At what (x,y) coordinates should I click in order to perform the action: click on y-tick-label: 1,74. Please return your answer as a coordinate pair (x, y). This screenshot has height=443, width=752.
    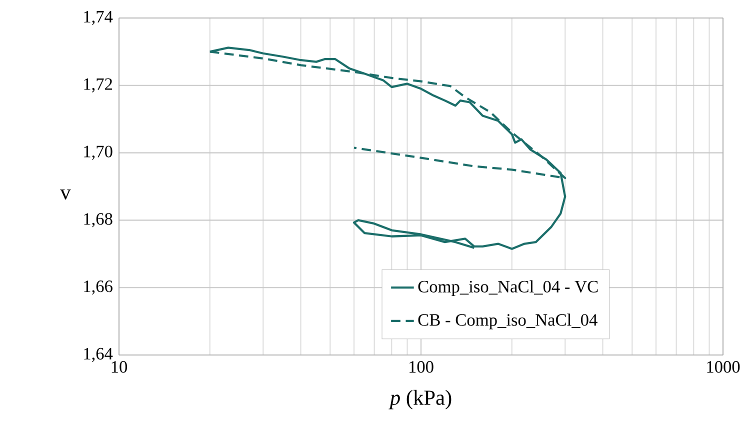
    Looking at the image, I should click on (98, 18).